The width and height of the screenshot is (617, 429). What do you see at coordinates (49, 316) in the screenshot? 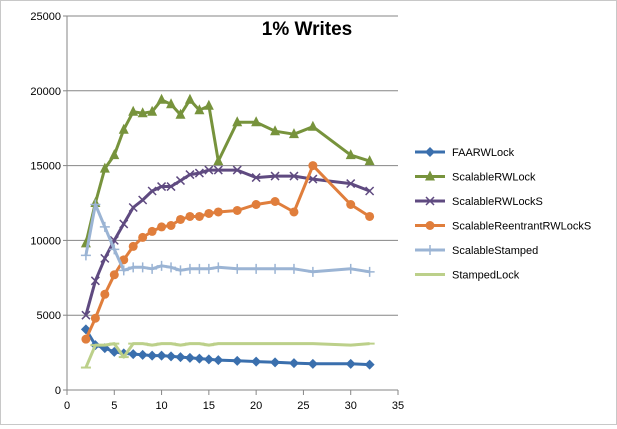
I see `y-tick-label: 5000` at bounding box center [49, 316].